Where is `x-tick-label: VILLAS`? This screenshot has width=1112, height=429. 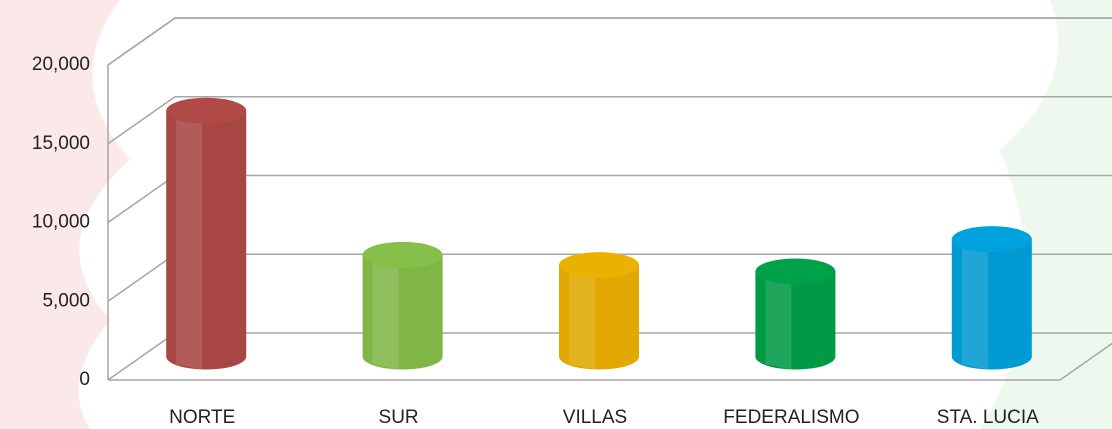
x-tick-label: VILLAS is located at coordinates (595, 417).